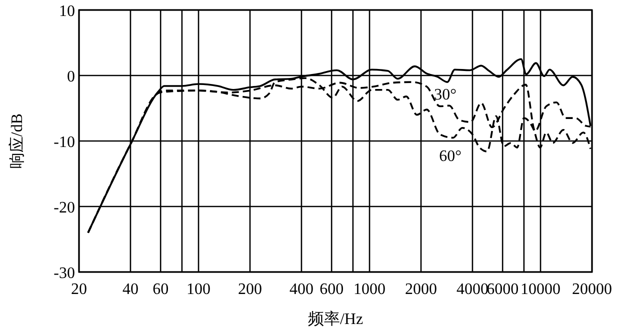 This screenshot has height=336, width=630. I want to click on x-tick-label: 200, so click(250, 289).